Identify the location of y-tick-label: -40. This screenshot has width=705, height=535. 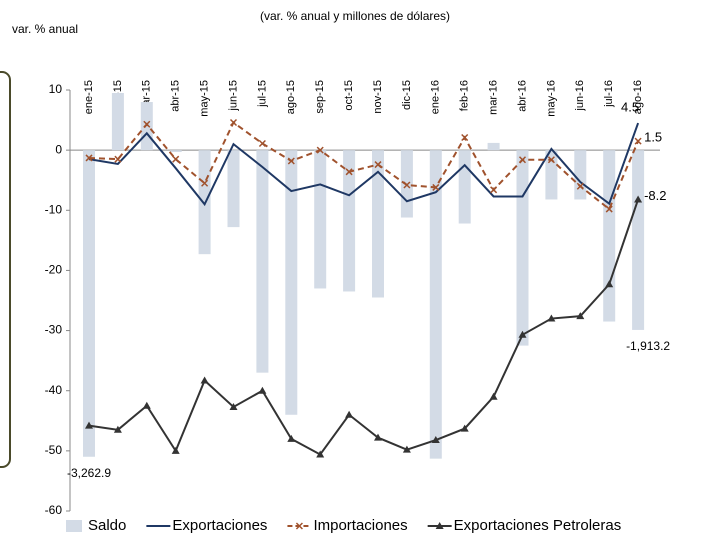
(54, 390).